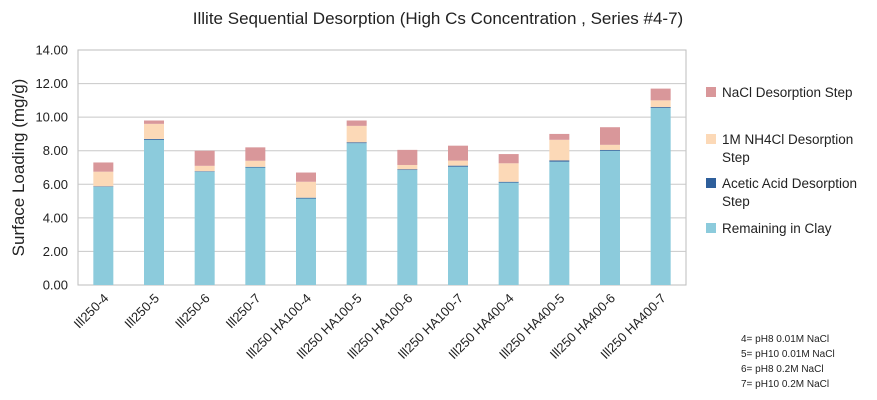 Image resolution: width=877 pixels, height=400 pixels. I want to click on legend-label: 1M NH4Cl Desorption, so click(787, 139).